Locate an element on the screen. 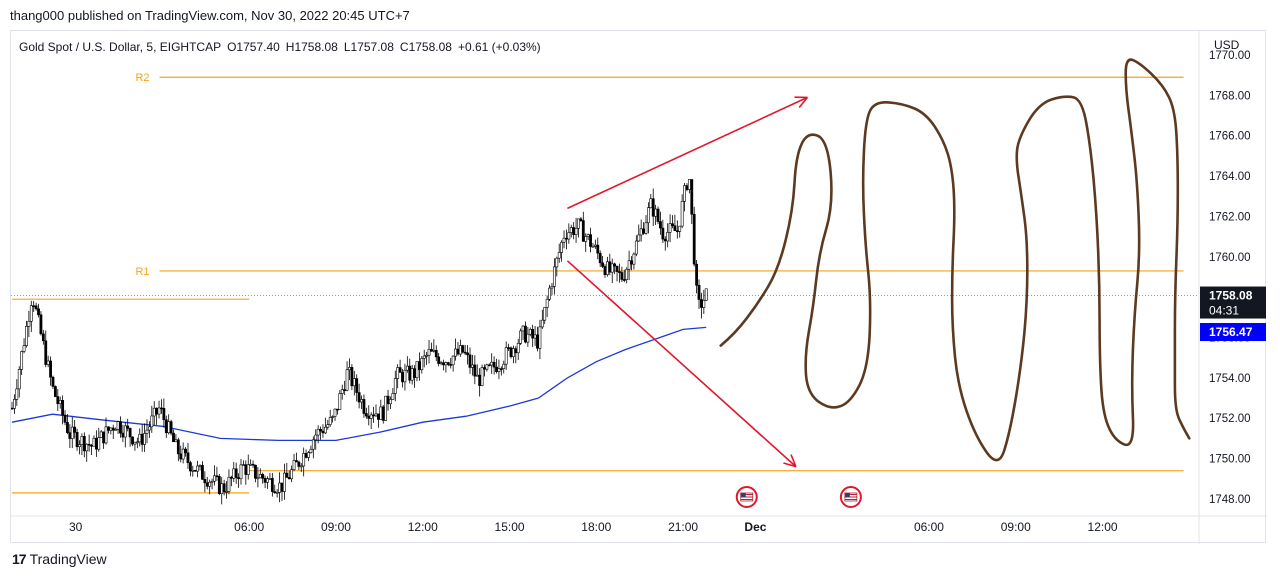 The height and width of the screenshot is (578, 1280). event-flags is located at coordinates (798, 497).